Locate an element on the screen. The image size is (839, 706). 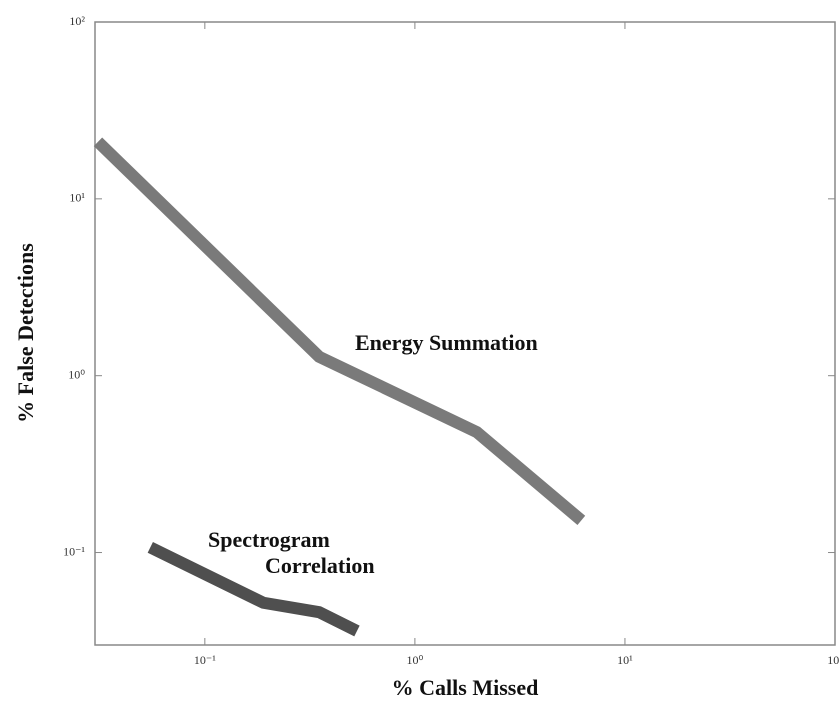
x-tick-label: 10⁻¹ is located at coordinates (205, 660).